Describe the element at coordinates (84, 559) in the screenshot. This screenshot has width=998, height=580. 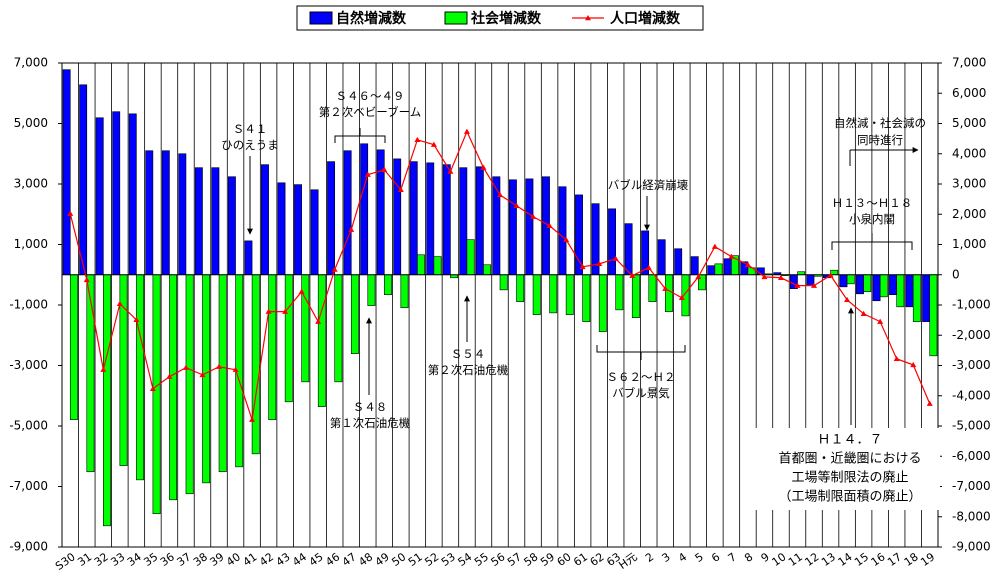
I see `x-tick-label: 31` at that location.